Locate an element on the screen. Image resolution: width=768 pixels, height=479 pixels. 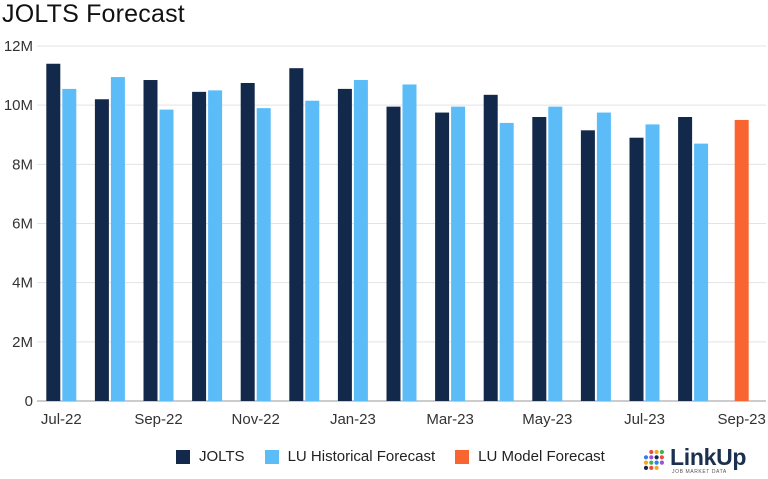
logo-tagline: JOB MARKET DATA is located at coordinates (699, 471).